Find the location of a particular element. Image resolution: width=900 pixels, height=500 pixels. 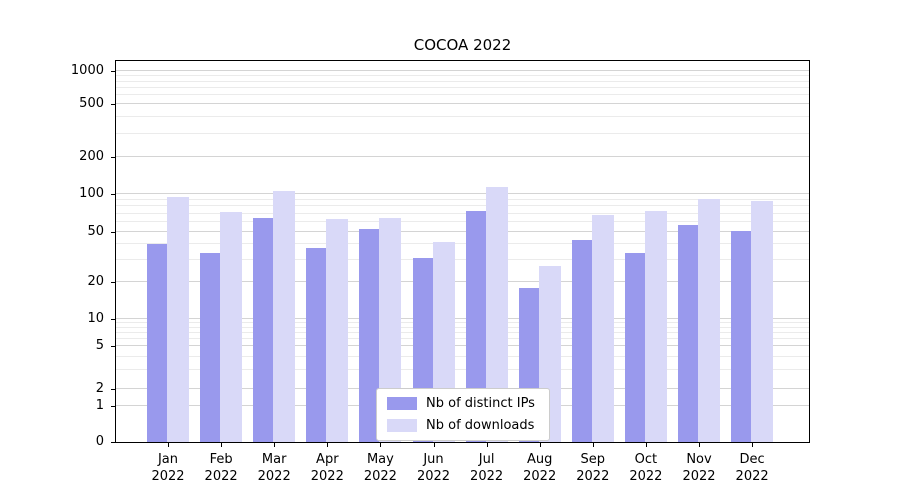

legend: Nb of distinct IPs Nb of downloads is located at coordinates (463, 414).